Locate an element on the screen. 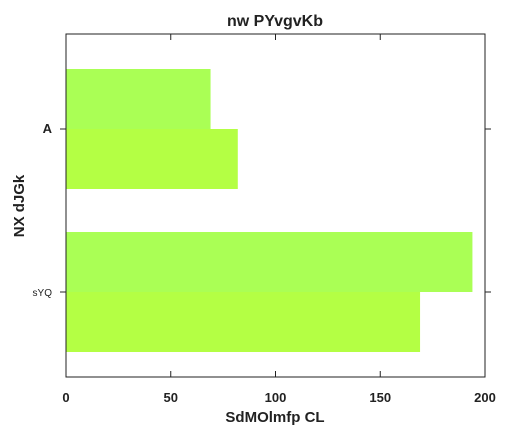 The width and height of the screenshot is (511, 438). x-tick-label: 50 is located at coordinates (171, 397).